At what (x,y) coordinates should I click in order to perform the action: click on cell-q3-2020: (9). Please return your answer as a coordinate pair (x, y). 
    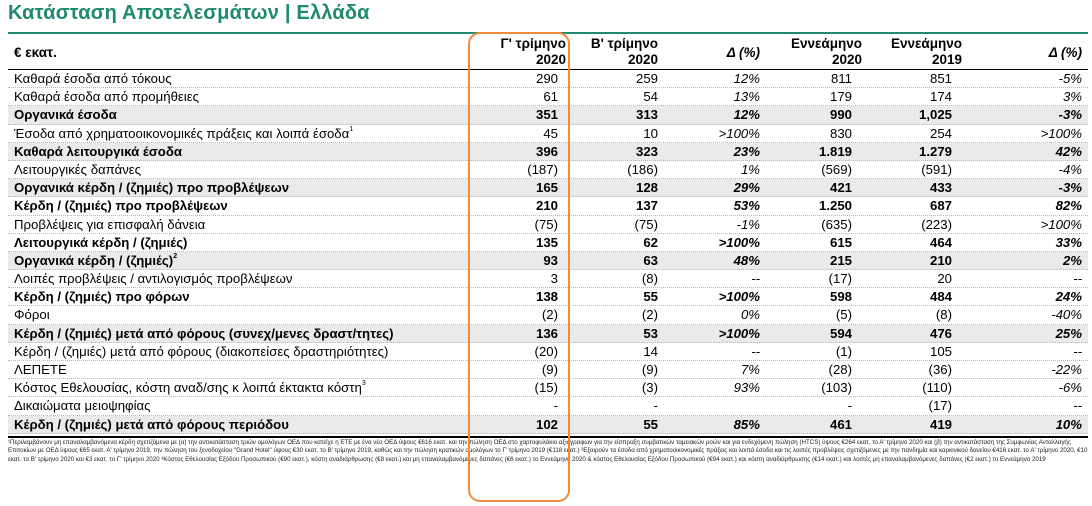
    Looking at the image, I should click on (549, 369).